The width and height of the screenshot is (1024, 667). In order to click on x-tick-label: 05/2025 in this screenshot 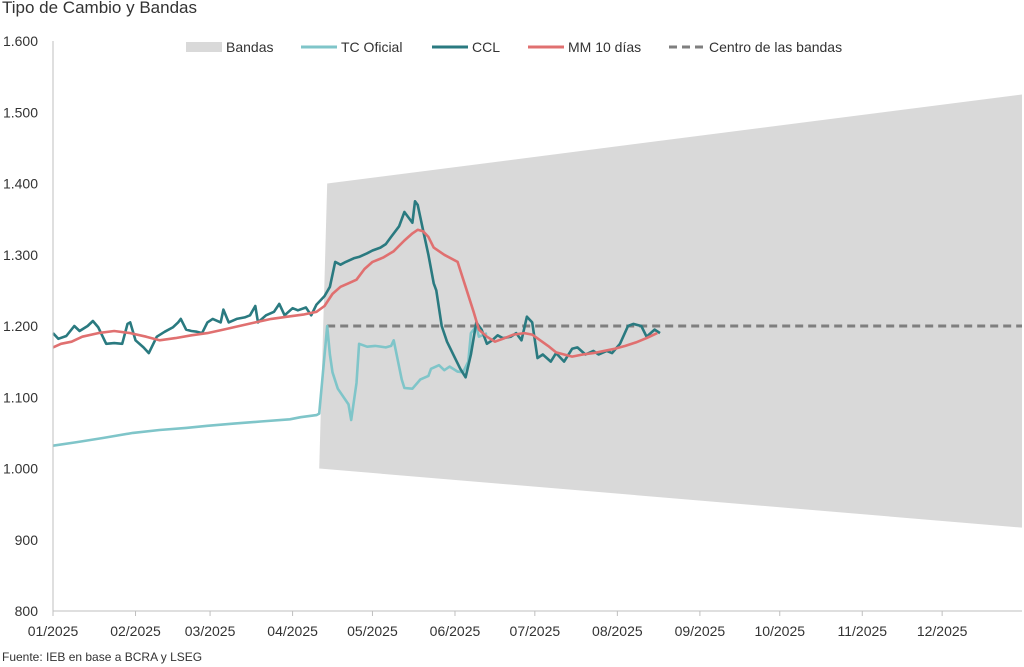, I will do `click(372, 631)`.